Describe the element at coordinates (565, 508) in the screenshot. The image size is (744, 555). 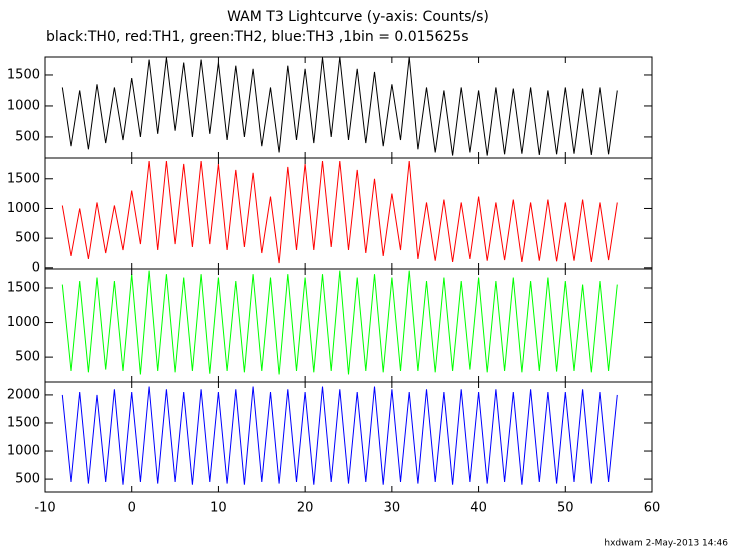
I see `x-tick-label: 50` at that location.